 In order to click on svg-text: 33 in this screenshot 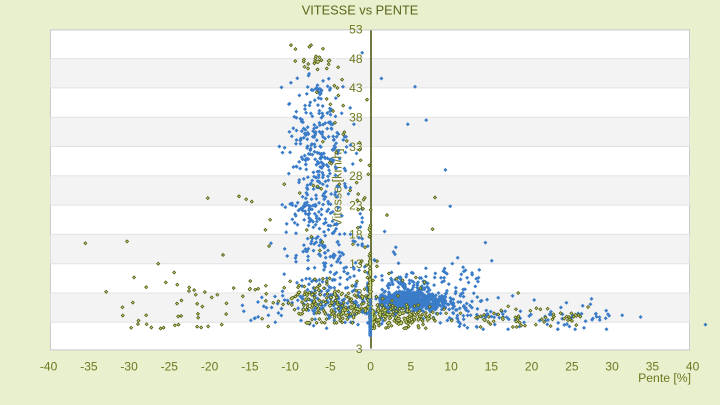, I will do `click(356, 147)`.